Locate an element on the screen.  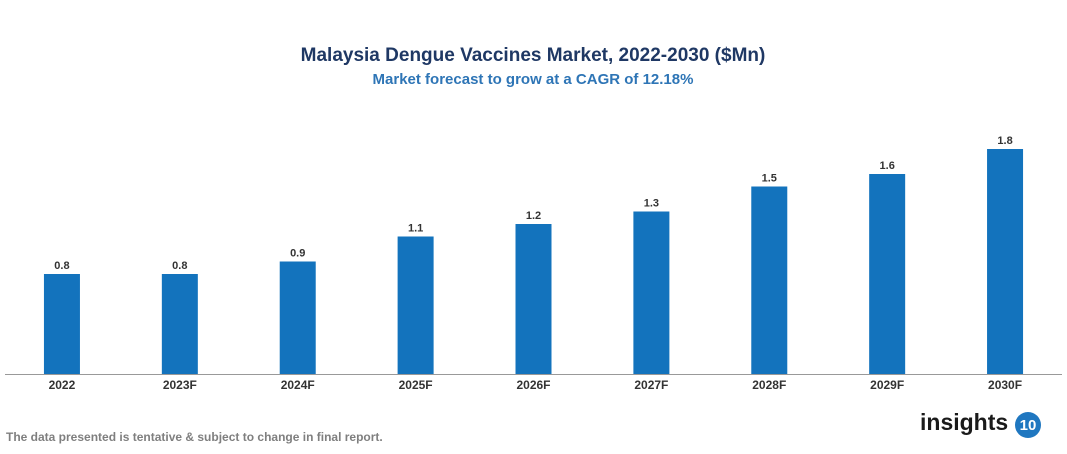
logo-text: insights is located at coordinates (964, 422).